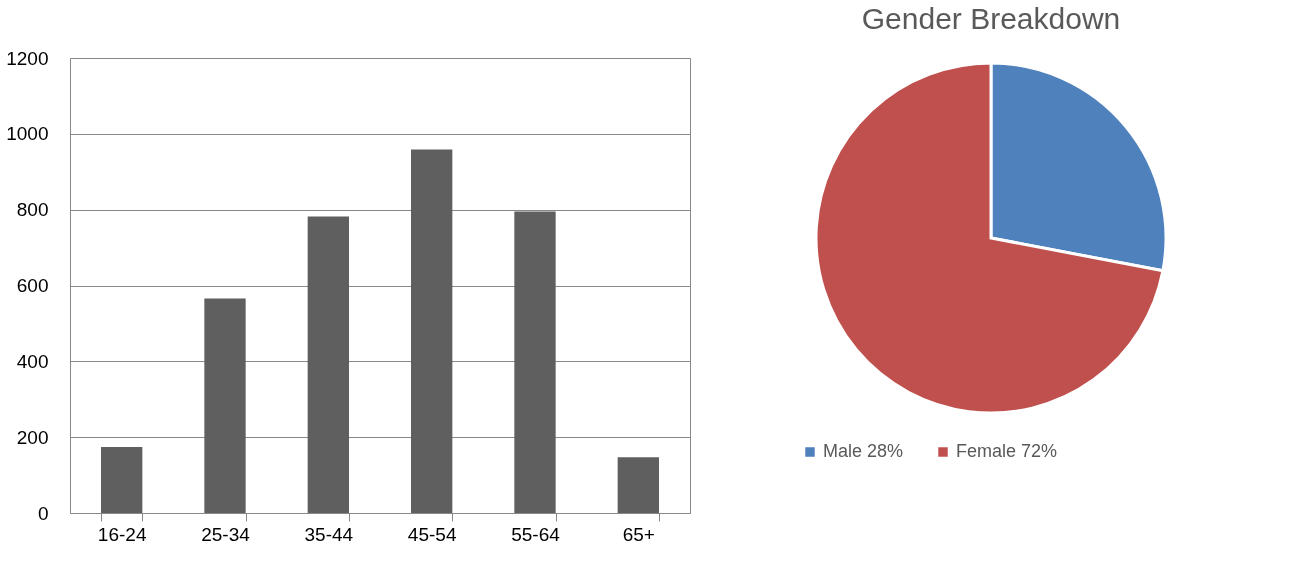 This screenshot has width=1314, height=567. I want to click on y-tick-label: 600, so click(32, 285).